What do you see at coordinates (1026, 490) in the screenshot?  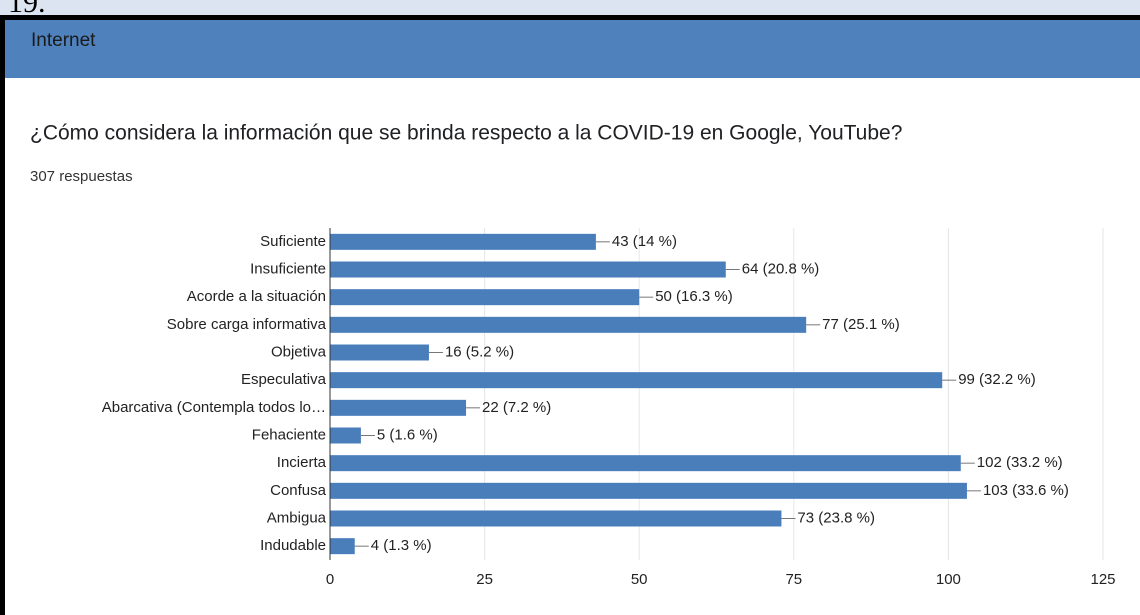 I see `data-label: 103 (33.6 %)` at bounding box center [1026, 490].